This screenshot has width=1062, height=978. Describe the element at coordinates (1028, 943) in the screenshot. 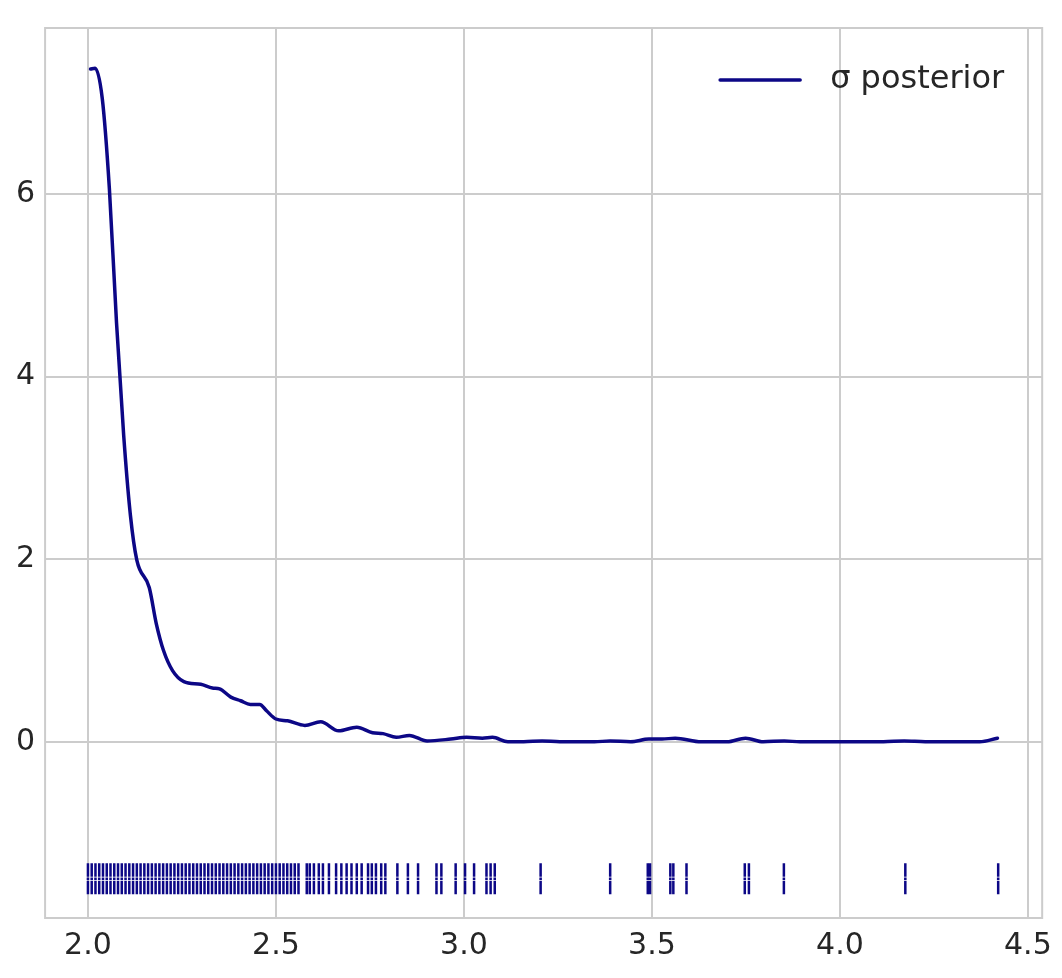

I see `x-tick-label: 4.5` at that location.